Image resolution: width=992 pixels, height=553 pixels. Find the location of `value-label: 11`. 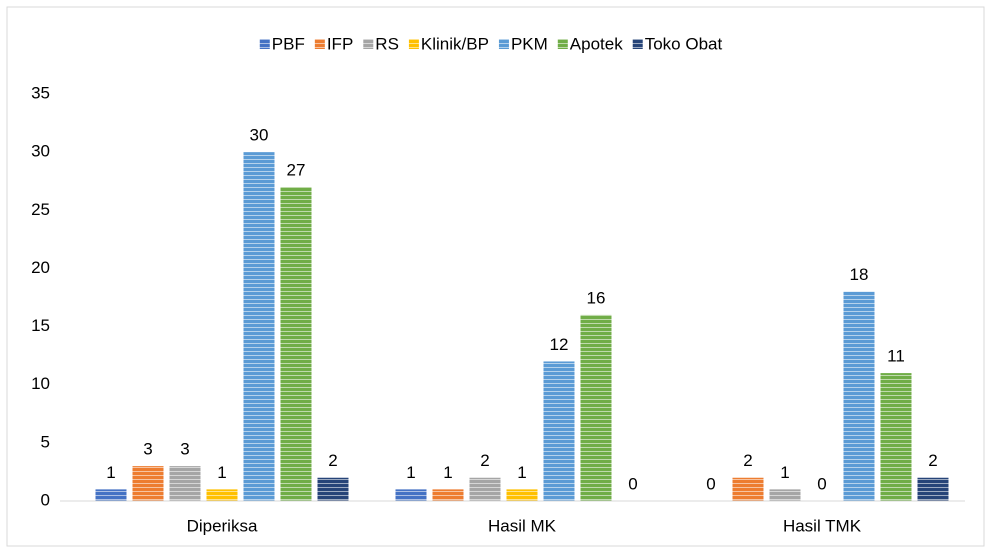

value-label: 11 is located at coordinates (896, 356).